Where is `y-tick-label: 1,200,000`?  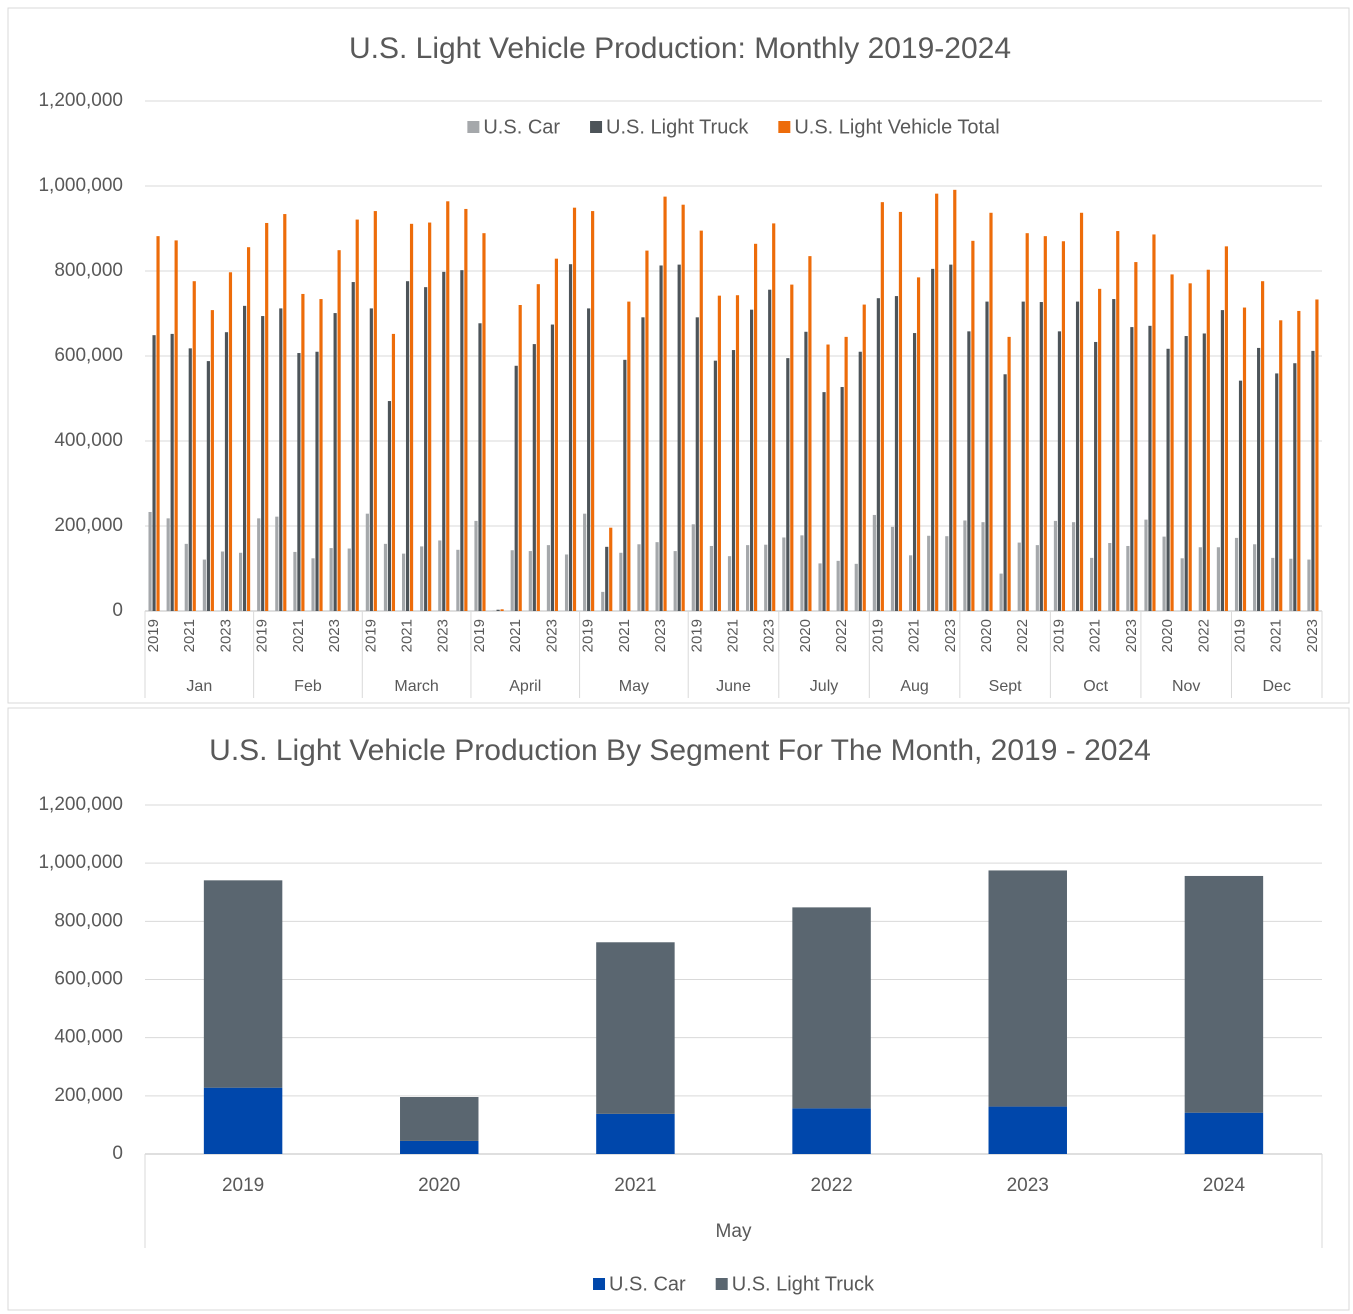 y-tick-label: 1,200,000 is located at coordinates (80, 804).